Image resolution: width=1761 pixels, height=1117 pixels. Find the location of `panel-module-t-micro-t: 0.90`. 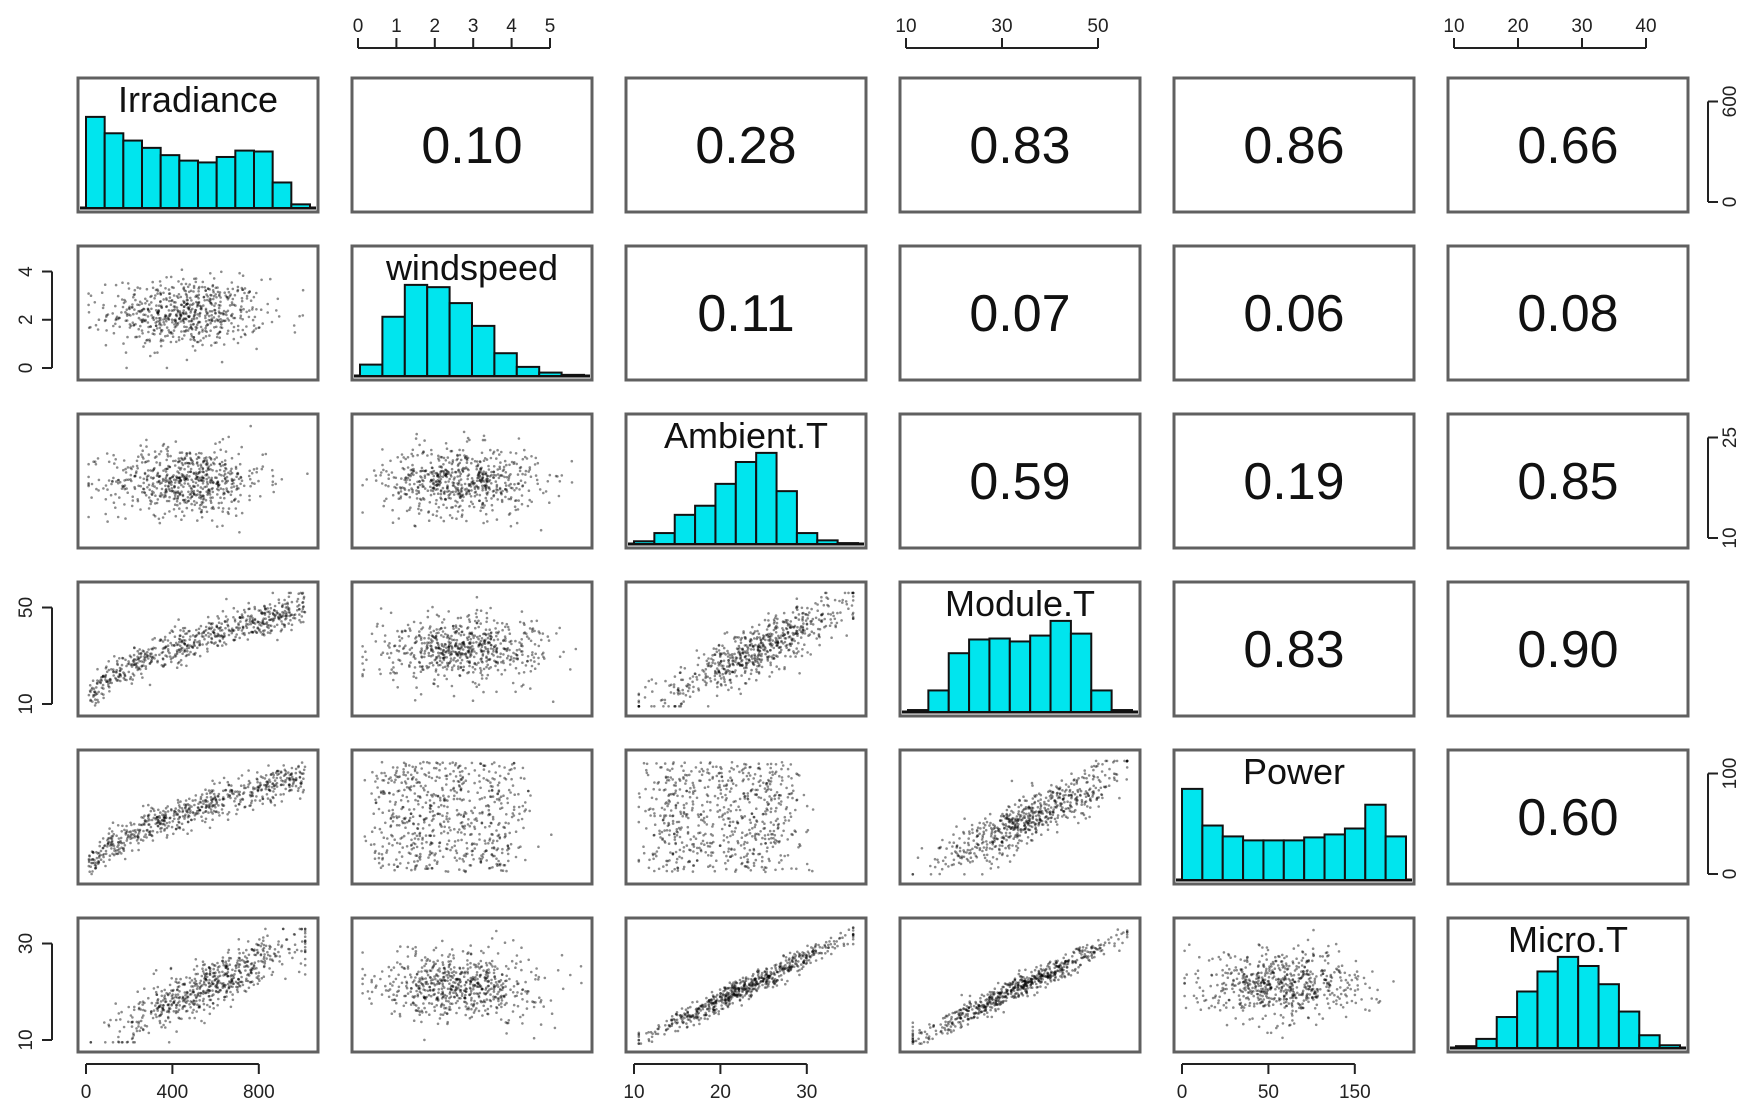

panel-module-t-micro-t: 0.90 is located at coordinates (1568, 649).